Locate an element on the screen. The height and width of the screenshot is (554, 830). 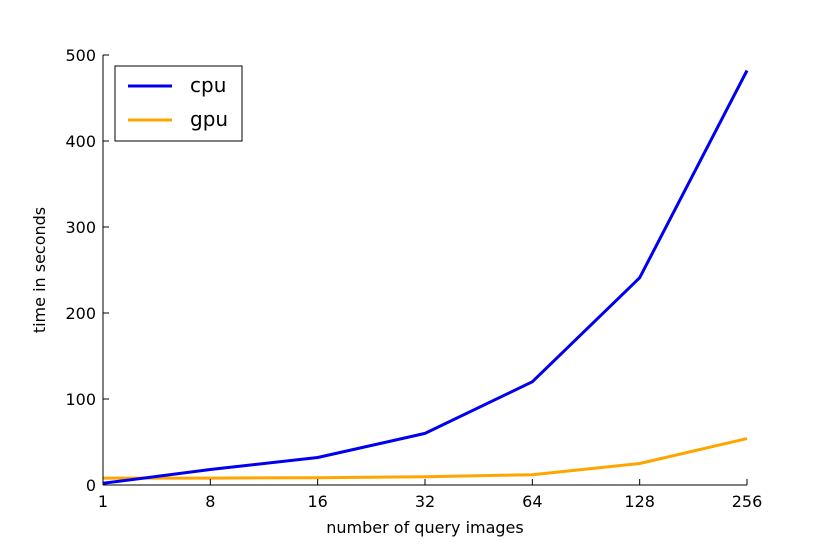
legend: cpu gpu is located at coordinates (178, 103).